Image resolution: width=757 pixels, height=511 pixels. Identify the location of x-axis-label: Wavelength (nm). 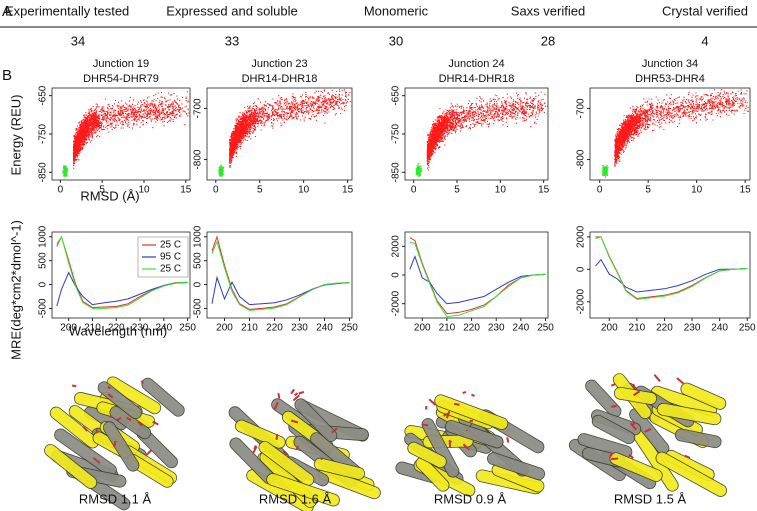
(118, 330).